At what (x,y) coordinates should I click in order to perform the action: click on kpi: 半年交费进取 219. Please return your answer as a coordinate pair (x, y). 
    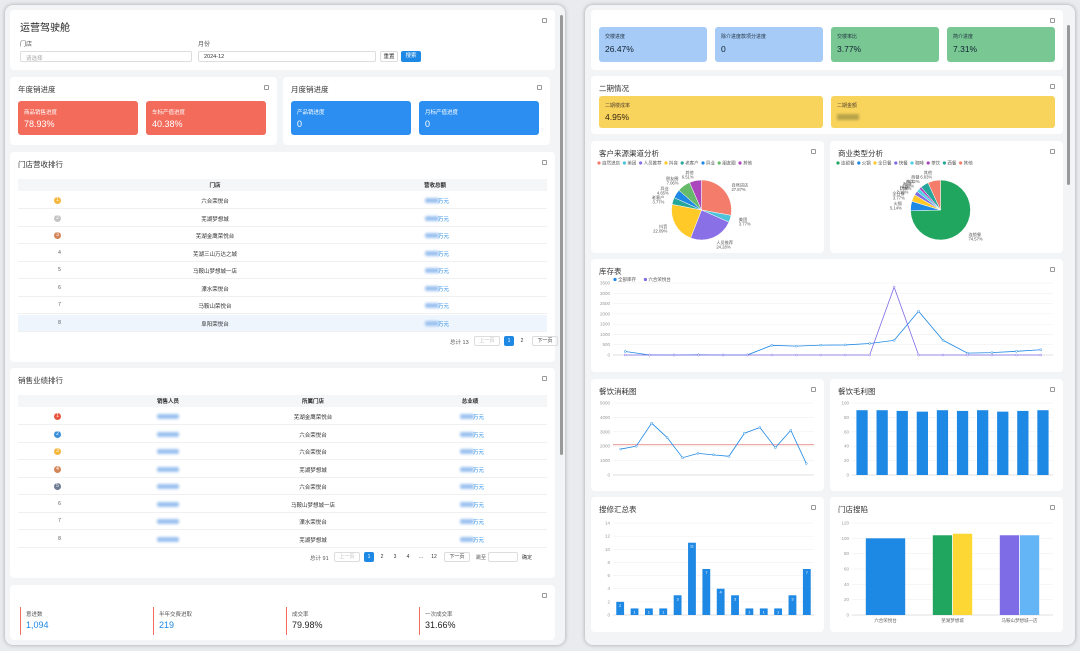
    Looking at the image, I should click on (213, 621).